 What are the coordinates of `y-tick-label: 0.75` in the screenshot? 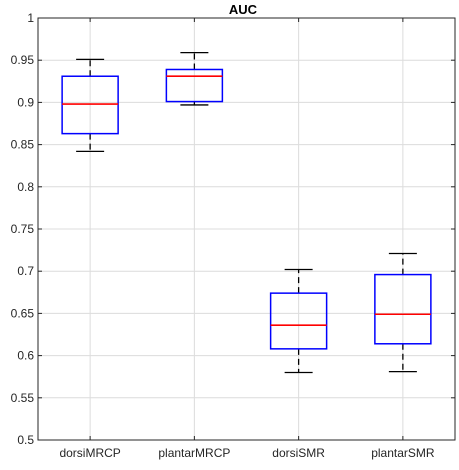 It's located at (23, 229).